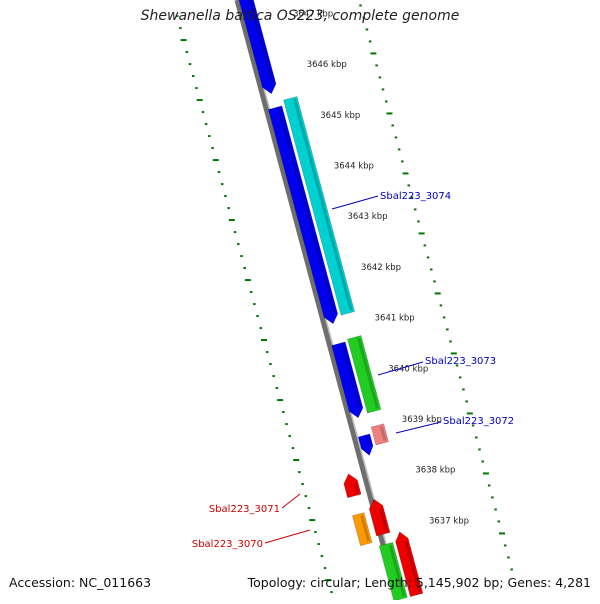  I want to click on pseudo-sbal223-3072-shade, so click(383, 433).